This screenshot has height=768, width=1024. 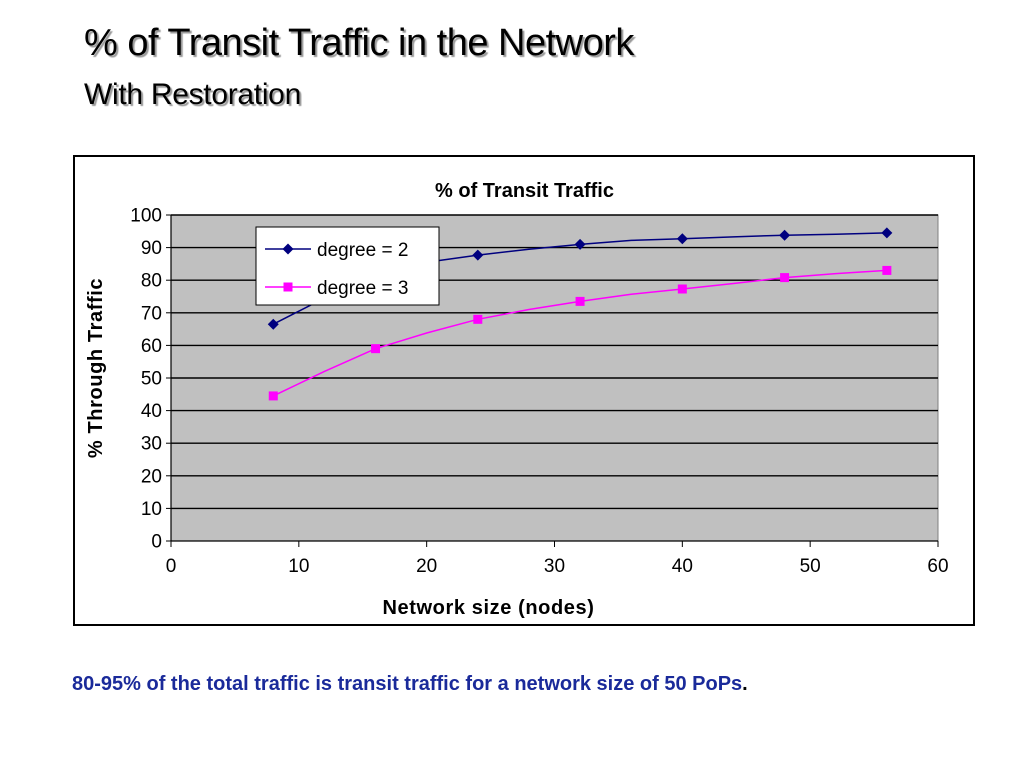 What do you see at coordinates (810, 566) in the screenshot?
I see `x-tick-label-50: 50` at bounding box center [810, 566].